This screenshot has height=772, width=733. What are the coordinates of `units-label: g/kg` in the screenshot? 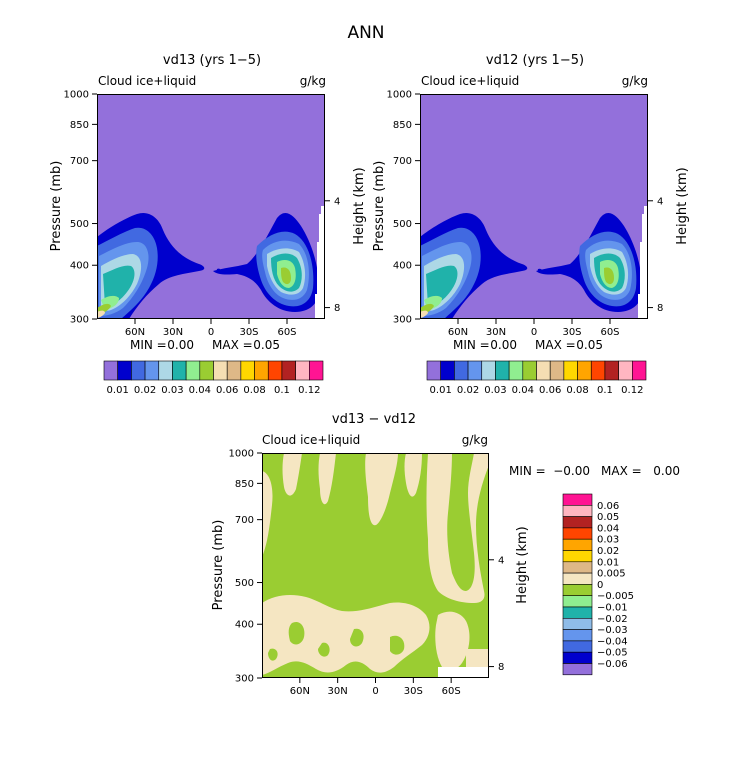 It's located at (313, 81).